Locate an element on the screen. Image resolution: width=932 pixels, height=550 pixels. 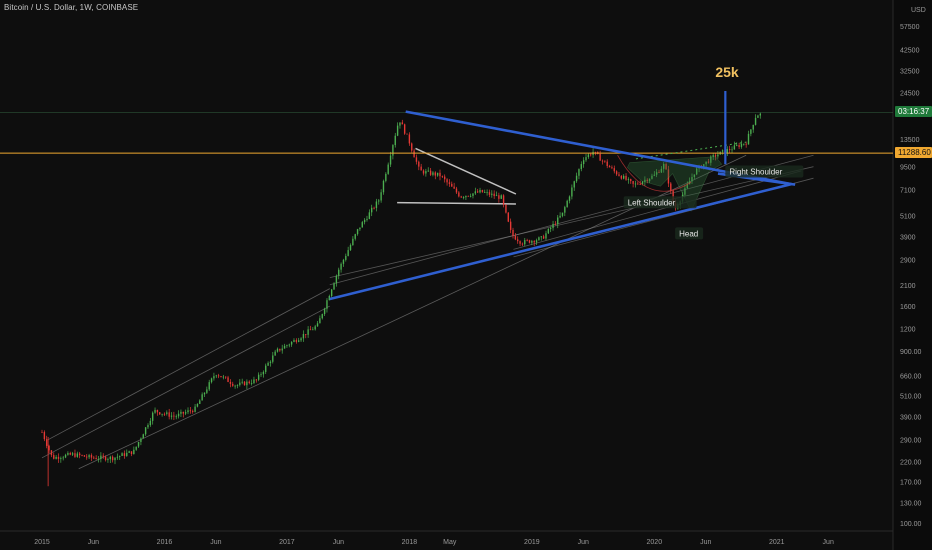
x-tick-label: May is located at coordinates (450, 542).